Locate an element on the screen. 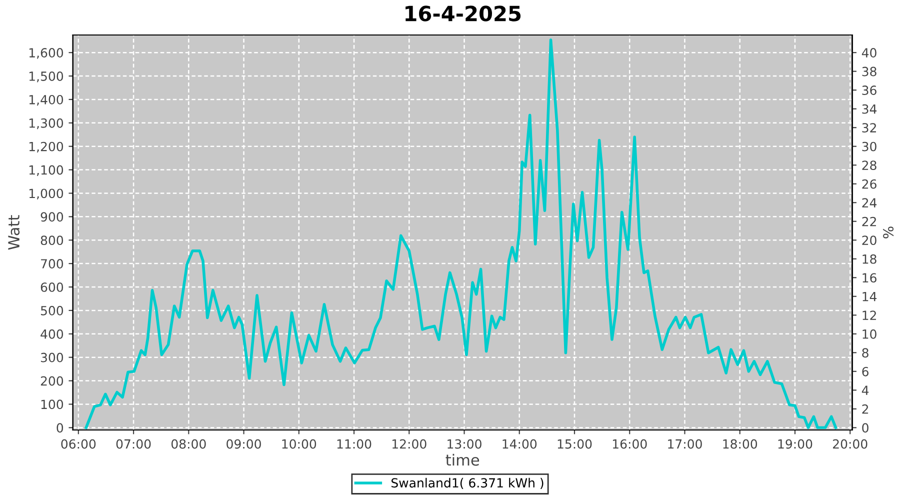 This screenshot has height=500, width=900. y-tick-label: 1,500 is located at coordinates (46, 76).